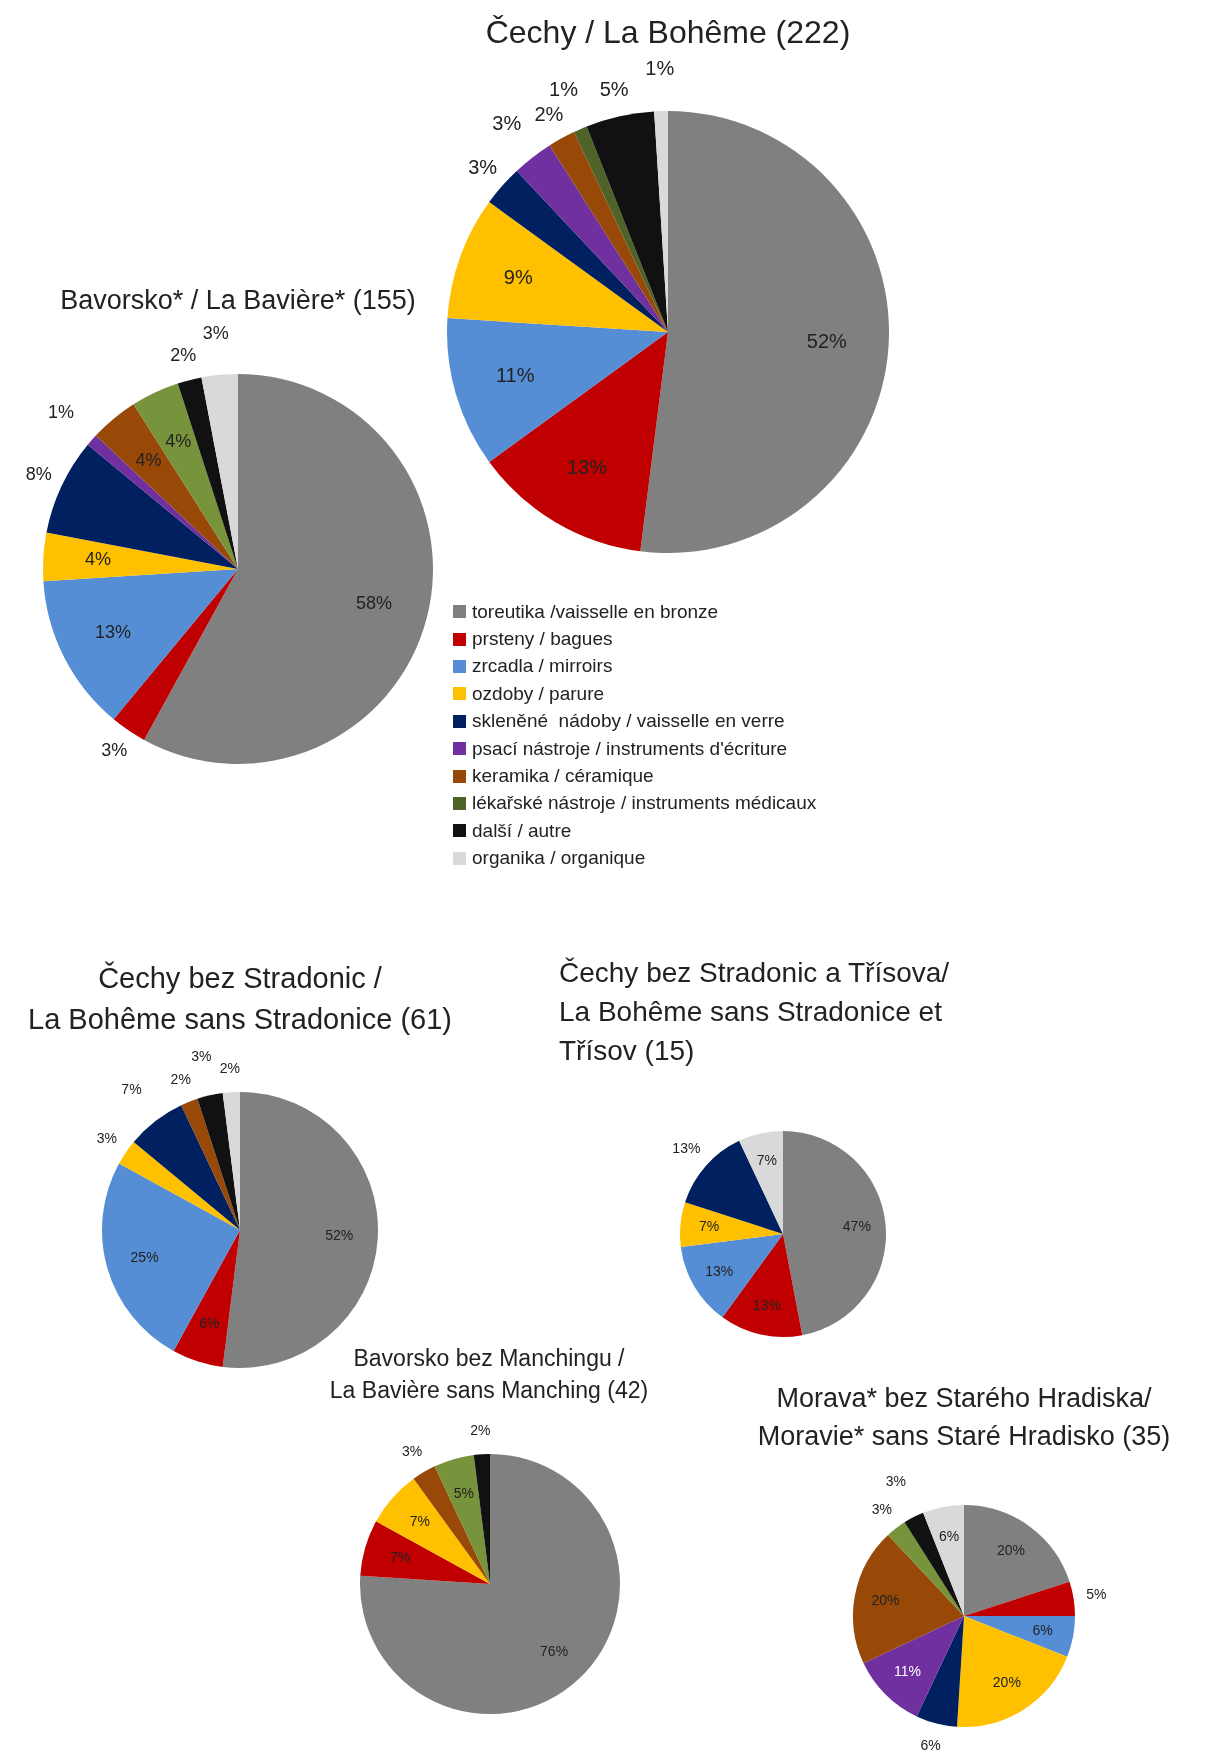 Image resolution: width=1208 pixels, height=1754 pixels. I want to click on legend-label: ozdoby / parure, so click(538, 693).